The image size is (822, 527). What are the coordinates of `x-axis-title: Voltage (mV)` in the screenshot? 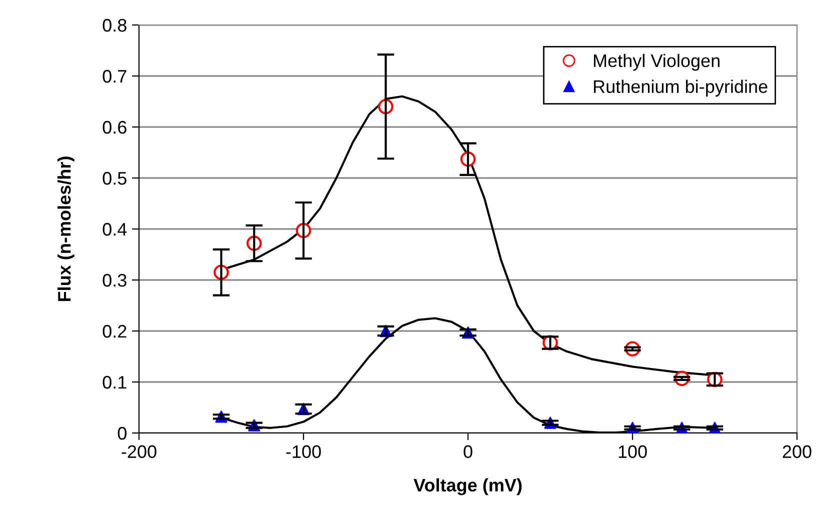 It's located at (468, 487).